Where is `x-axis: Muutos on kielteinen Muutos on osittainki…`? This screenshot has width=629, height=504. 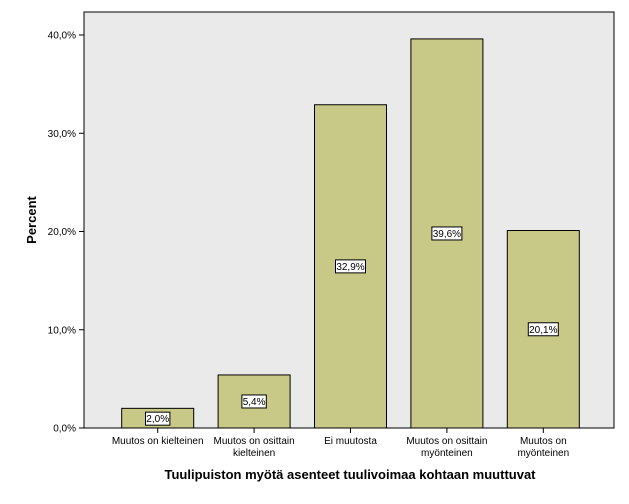
x-axis: Muutos on kielteinen Muutos on osittainki… is located at coordinates (340, 443).